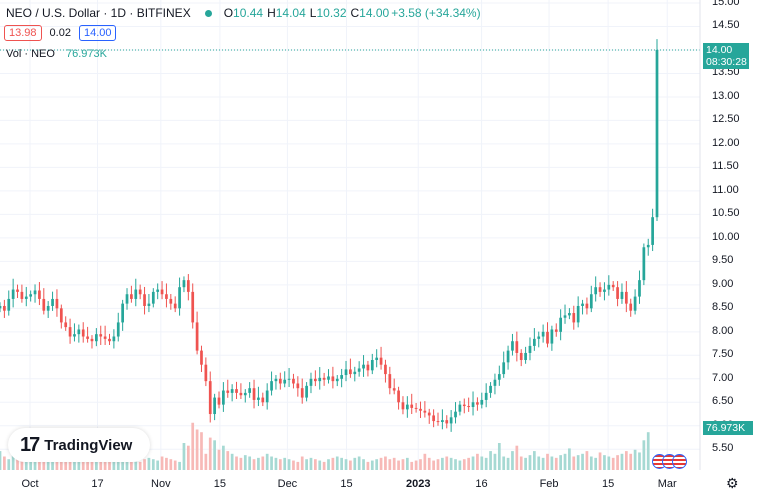 Image resolution: width=760 pixels, height=492 pixels. What do you see at coordinates (228, 13) in the screenshot?
I see `open-label: O` at bounding box center [228, 13].